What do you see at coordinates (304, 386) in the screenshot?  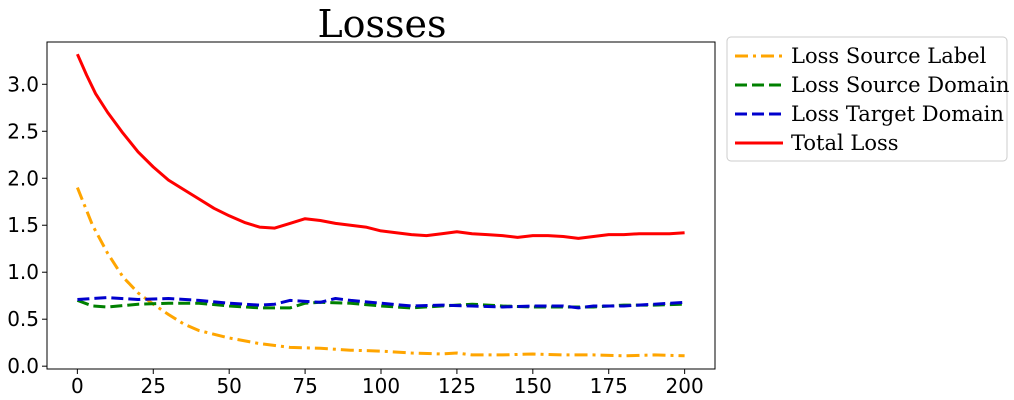 I see `x-tick-label: 75` at bounding box center [304, 386].